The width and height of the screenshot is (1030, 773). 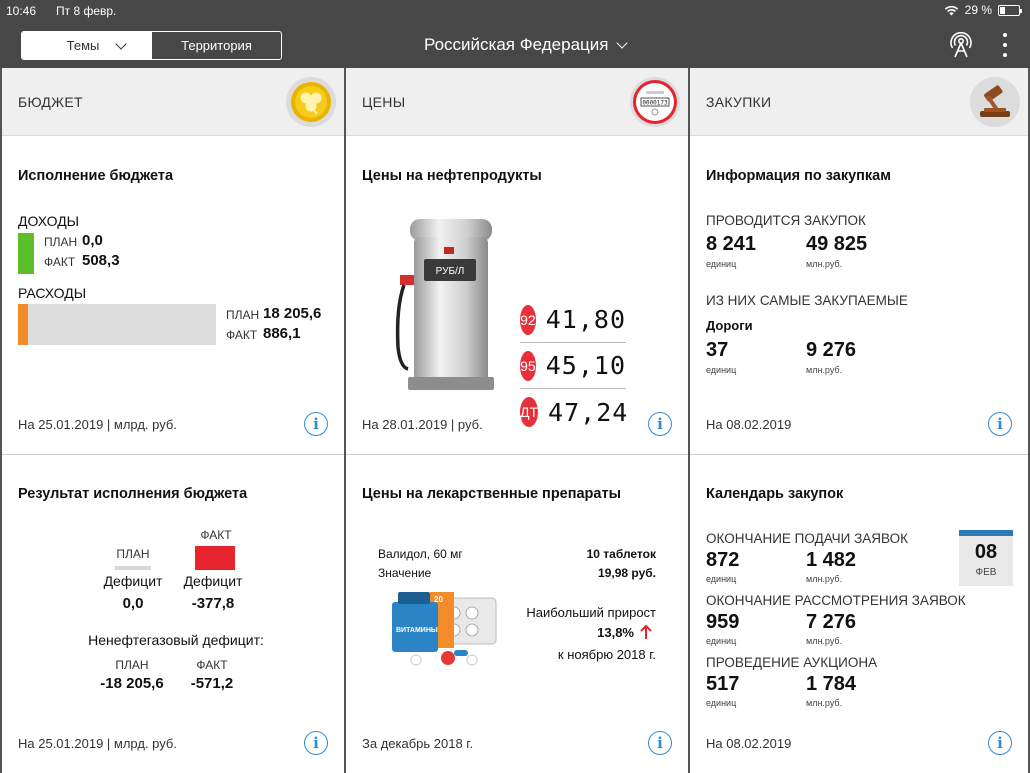 I want to click on fuel-price: 41,80, so click(x=585, y=319).